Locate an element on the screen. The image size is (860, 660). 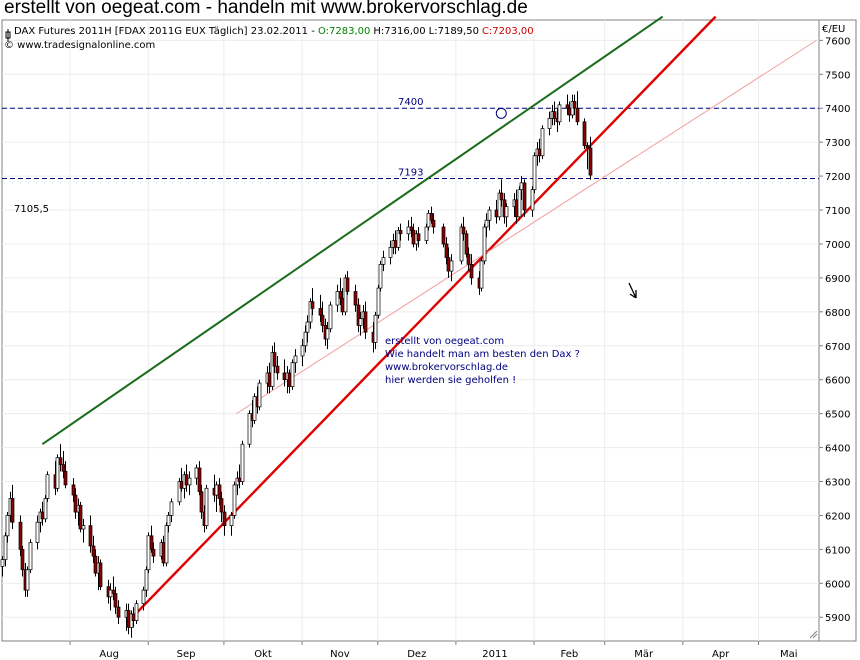
y-tick-label: 6500 is located at coordinates (837, 415).